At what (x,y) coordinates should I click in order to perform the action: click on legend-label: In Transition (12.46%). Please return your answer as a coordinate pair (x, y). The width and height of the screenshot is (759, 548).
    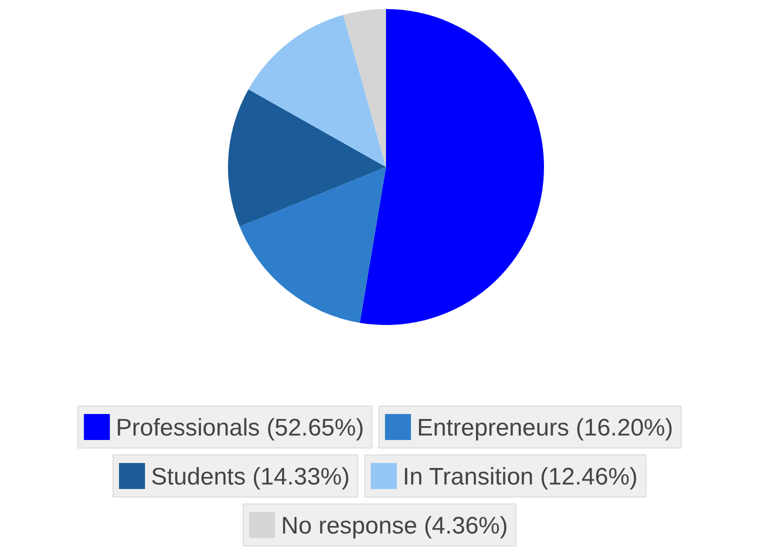
    Looking at the image, I should click on (520, 476).